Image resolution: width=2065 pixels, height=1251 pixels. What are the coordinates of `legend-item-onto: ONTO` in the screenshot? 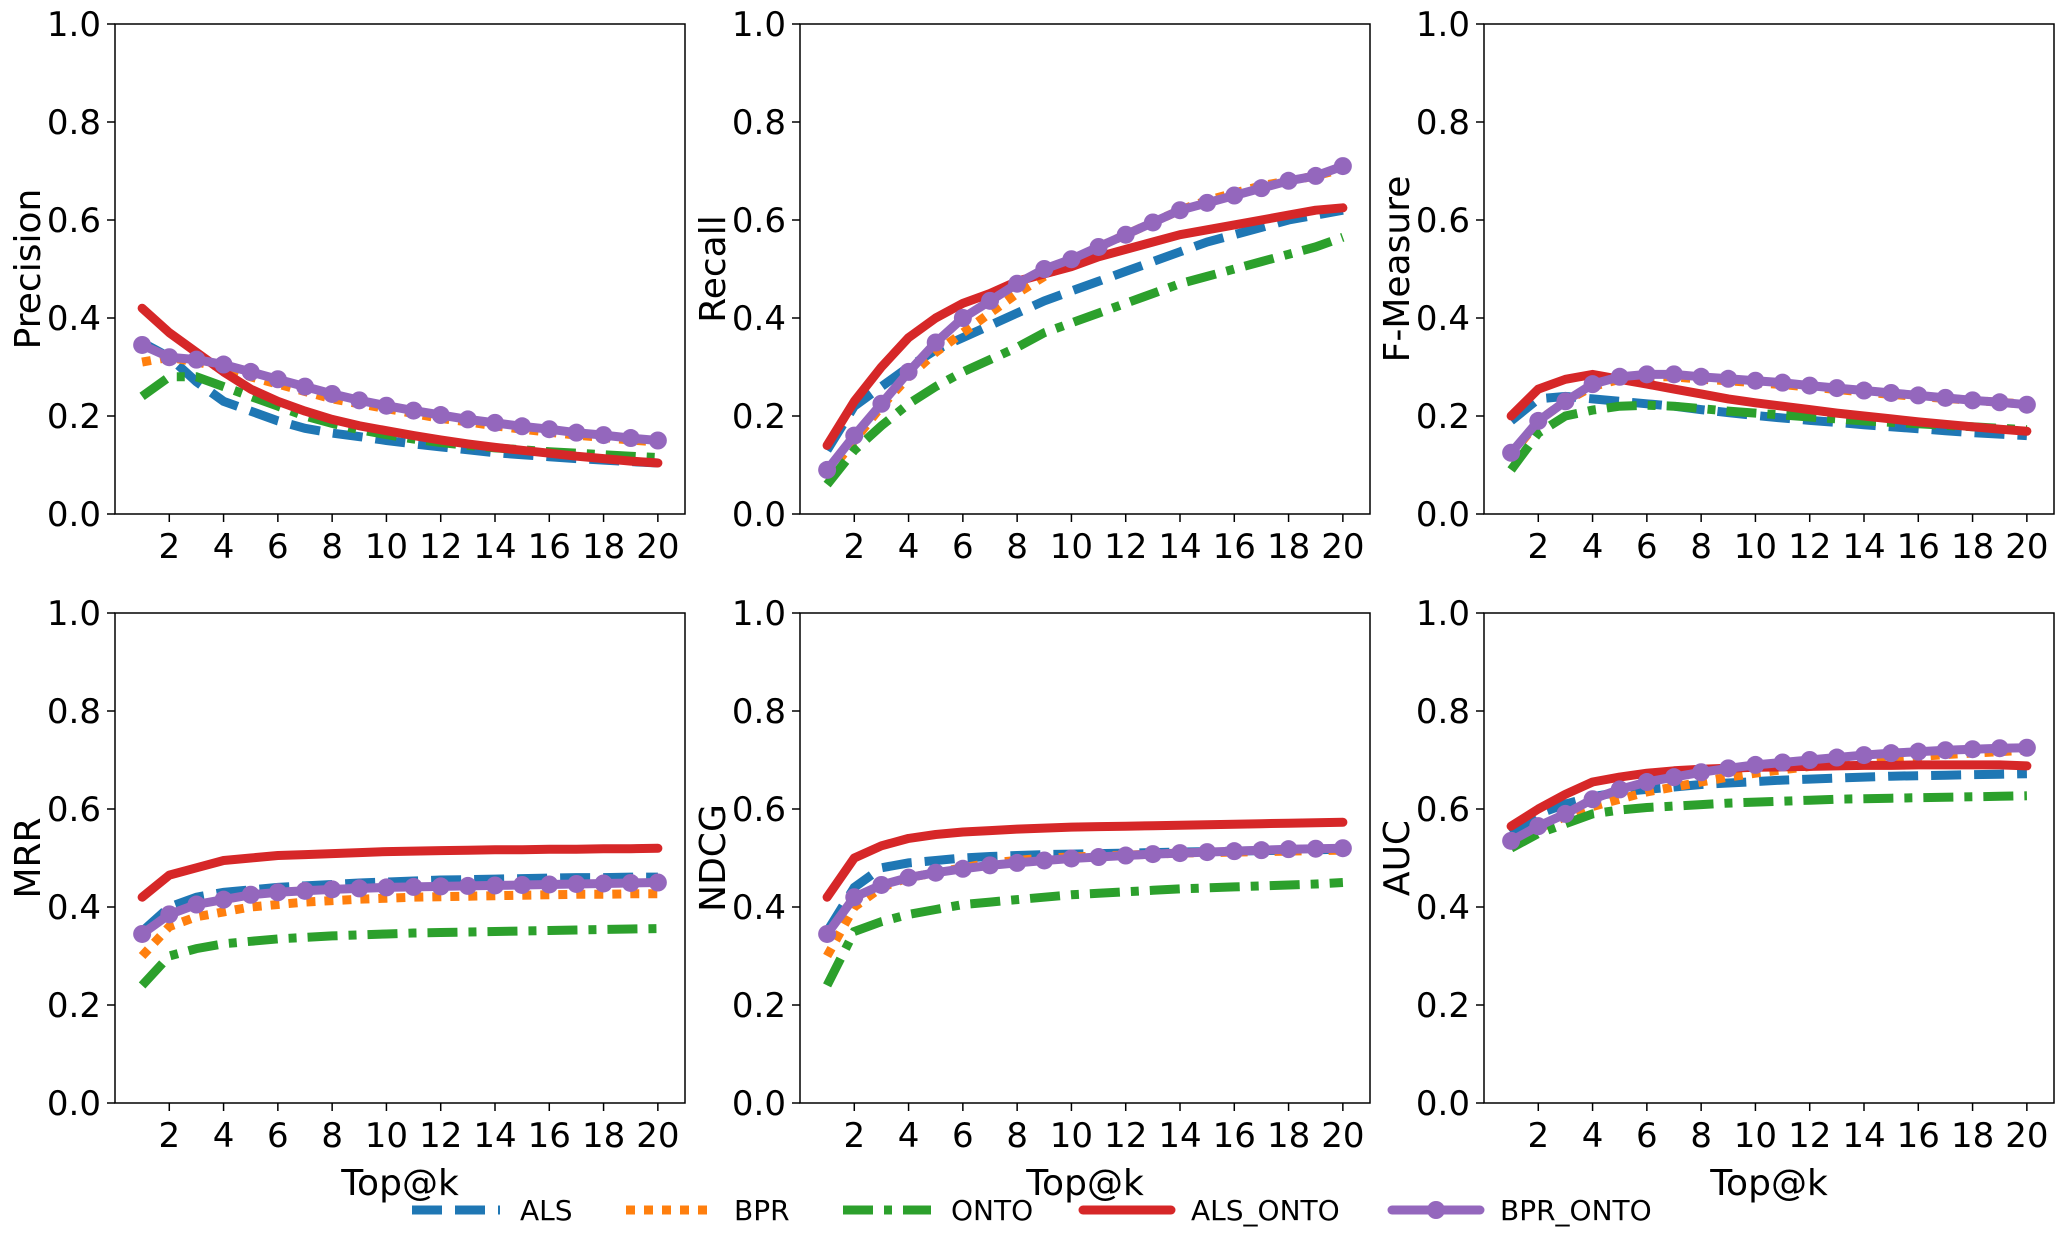 It's located at (938, 1210).